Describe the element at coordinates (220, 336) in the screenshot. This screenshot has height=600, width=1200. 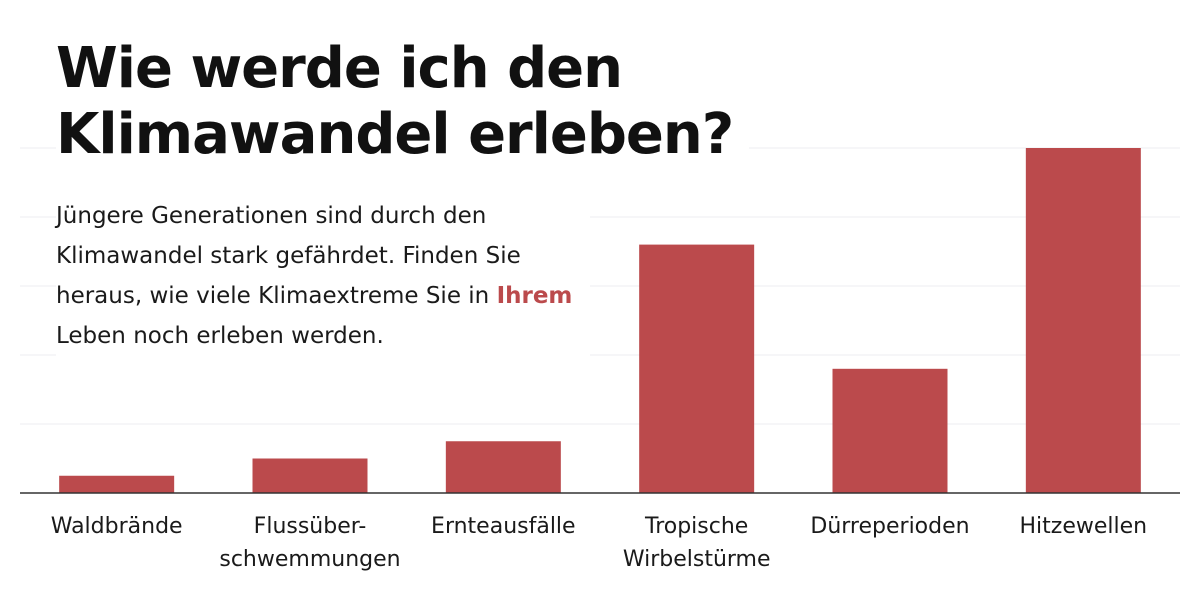
I see `intro-text-part2: Leben noch erleben werden.` at that location.